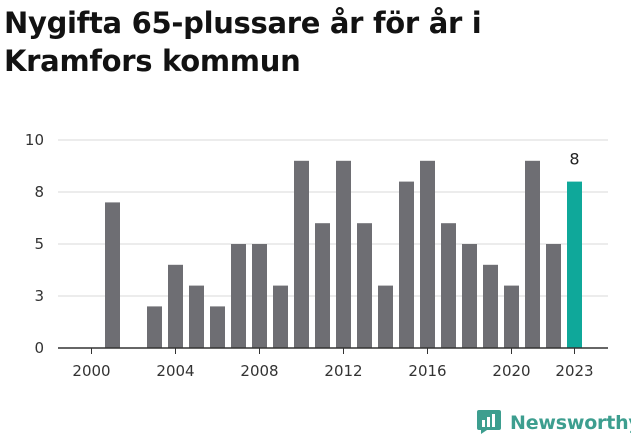  Describe the element at coordinates (406, 264) in the screenshot. I see `bar-2015` at that location.